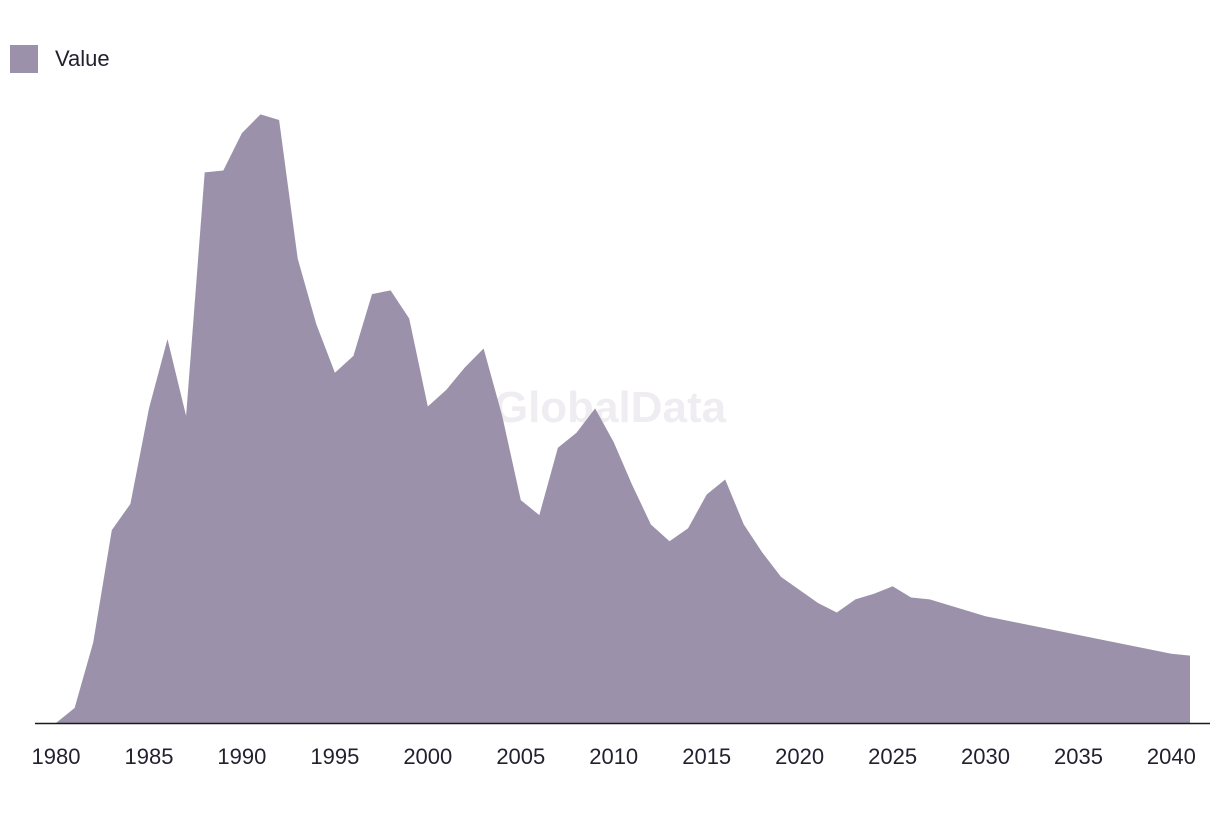 The height and width of the screenshot is (816, 1220). I want to click on legend: Value, so click(60, 59).